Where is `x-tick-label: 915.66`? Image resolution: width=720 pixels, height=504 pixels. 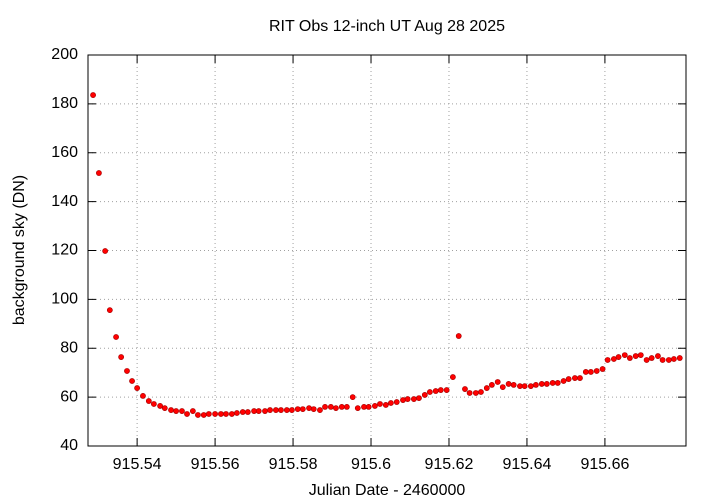 x-tick-label: 915.66 is located at coordinates (604, 464).